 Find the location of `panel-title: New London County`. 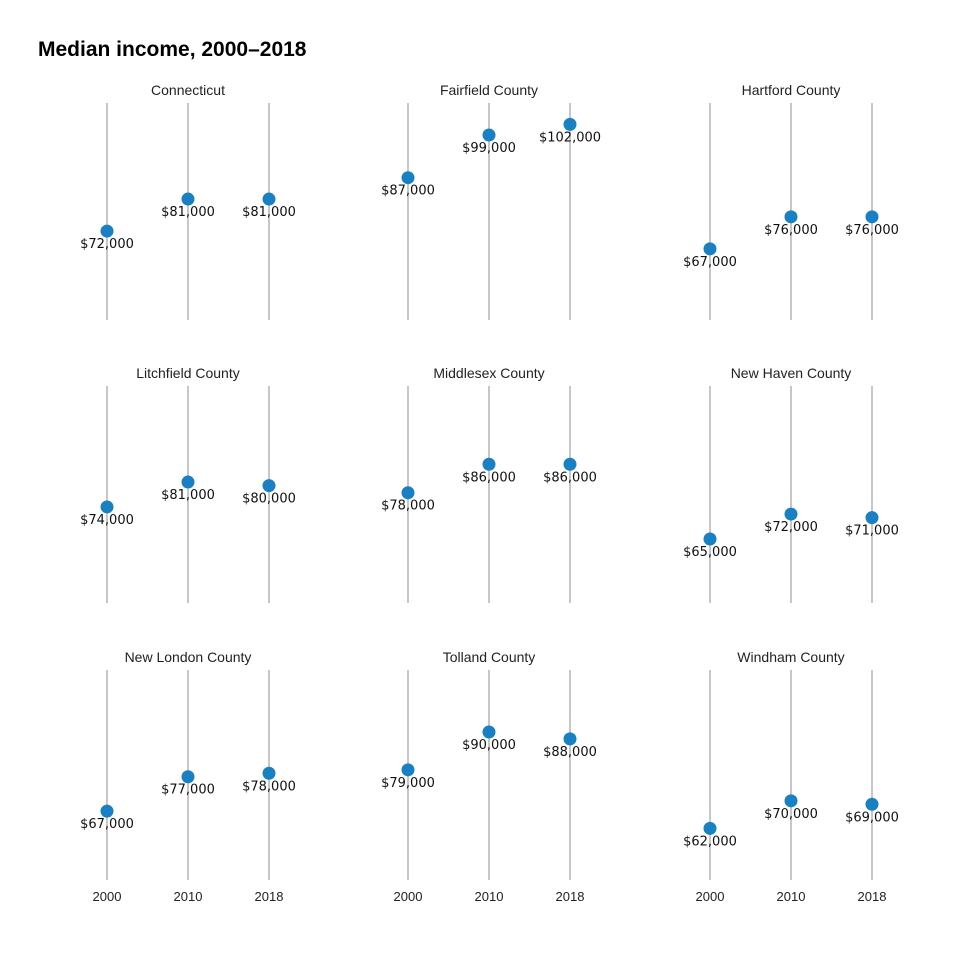

panel-title: New London County is located at coordinates (188, 657).